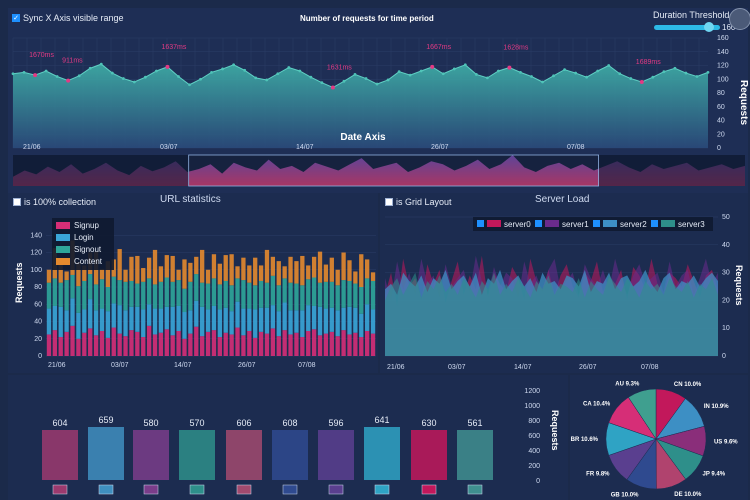  I want to click on pie-slice-label: GB 10.0%, so click(625, 495).